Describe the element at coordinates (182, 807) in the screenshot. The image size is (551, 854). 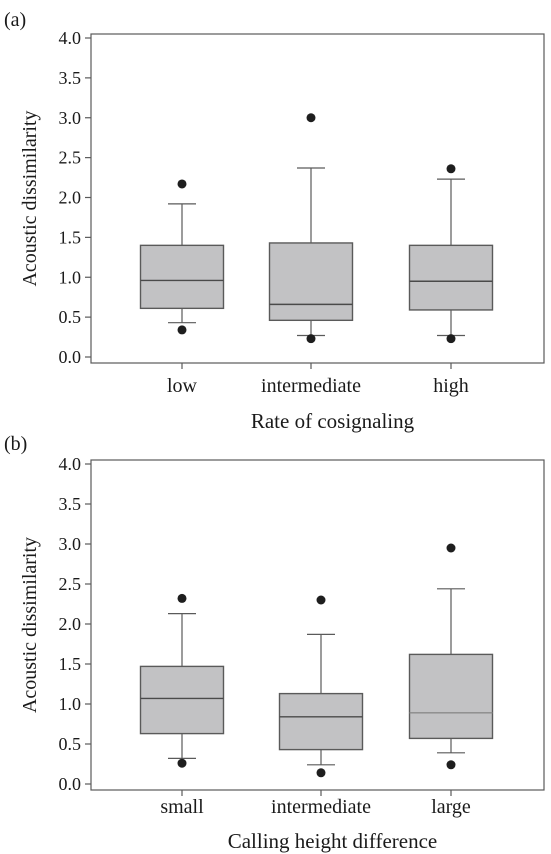
I see `x-tick-label: small` at that location.